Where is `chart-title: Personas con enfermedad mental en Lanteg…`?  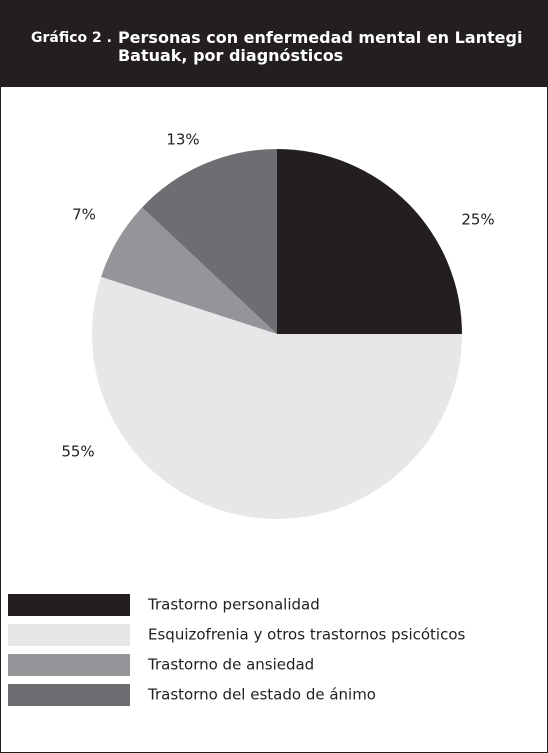
chart-title: Personas con enfermedad mental en Lanteg… is located at coordinates (320, 46).